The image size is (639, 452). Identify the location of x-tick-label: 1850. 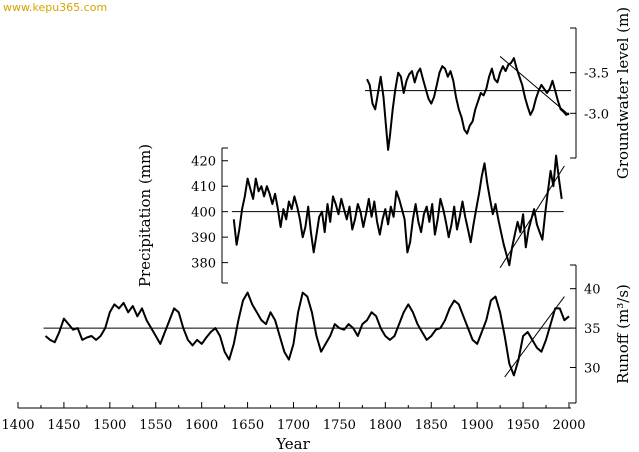
(431, 425).